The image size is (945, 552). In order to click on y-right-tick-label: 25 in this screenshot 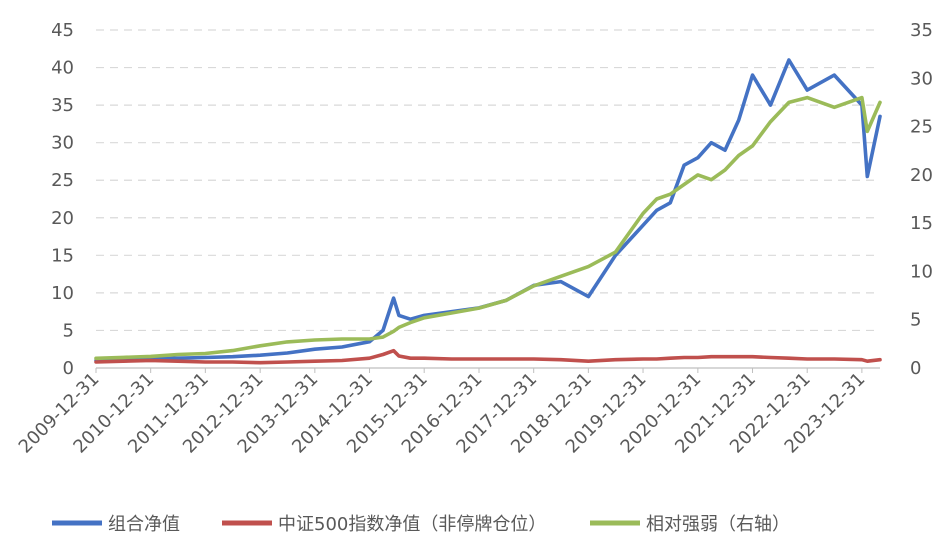, I will do `click(921, 127)`.